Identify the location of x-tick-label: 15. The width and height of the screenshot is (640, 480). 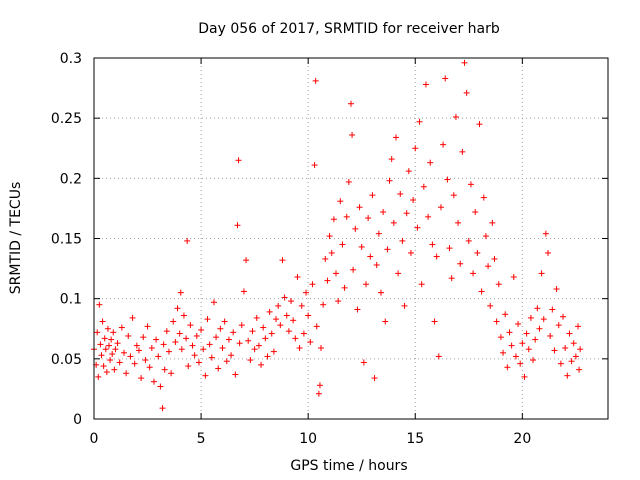
(415, 439).